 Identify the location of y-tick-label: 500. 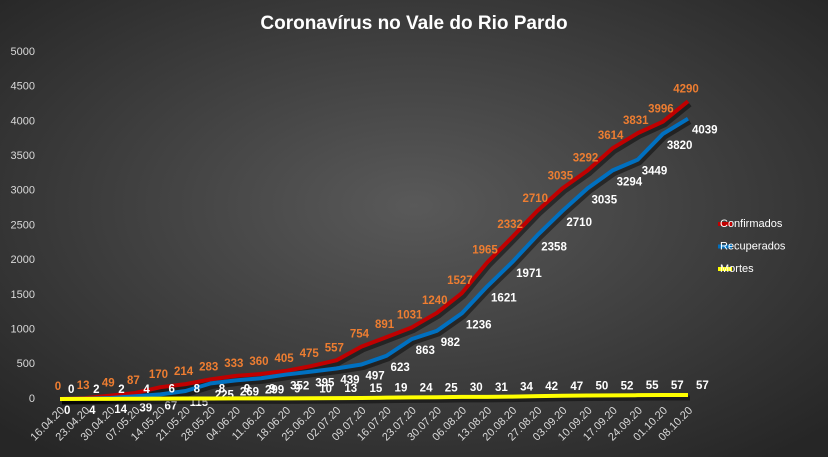
(26, 364).